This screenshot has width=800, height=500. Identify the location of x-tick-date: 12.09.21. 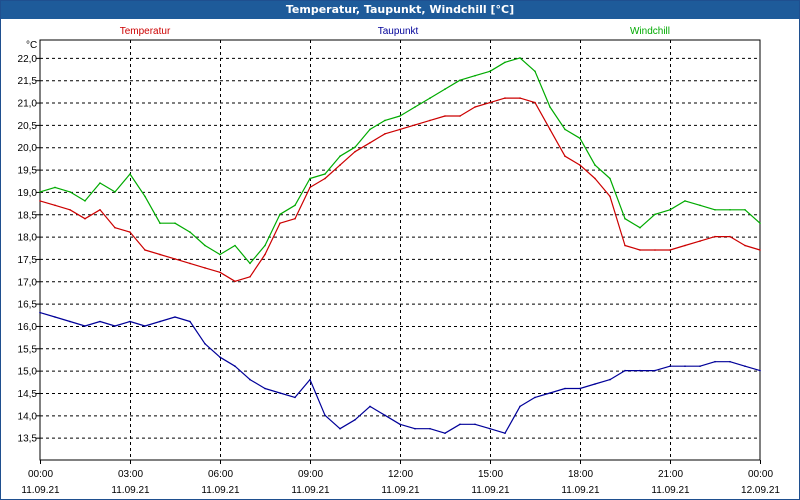
(760, 490).